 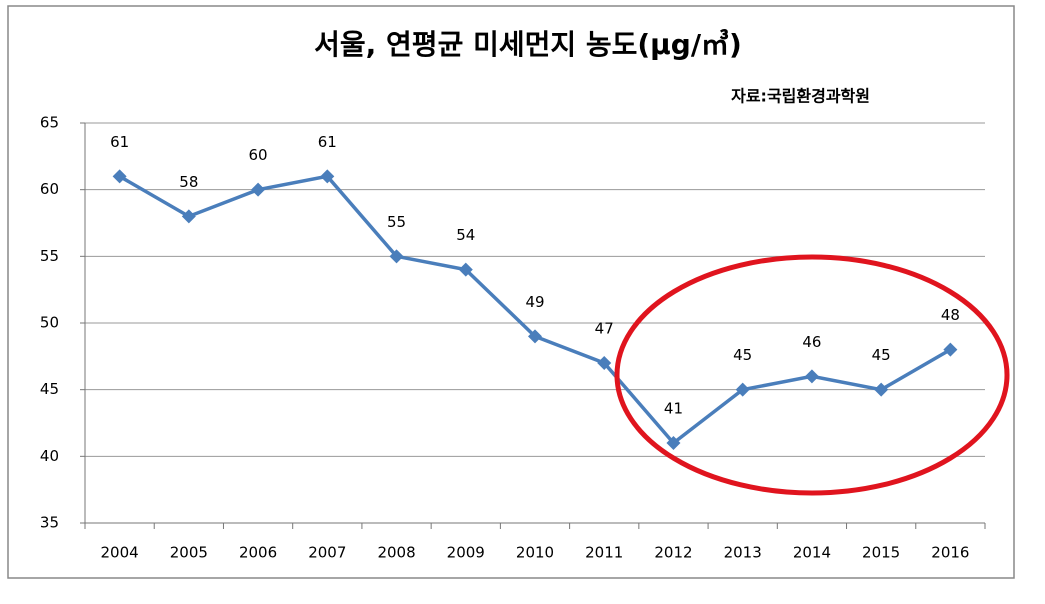 What do you see at coordinates (465, 235) in the screenshot?
I see `data-label: 54` at bounding box center [465, 235].